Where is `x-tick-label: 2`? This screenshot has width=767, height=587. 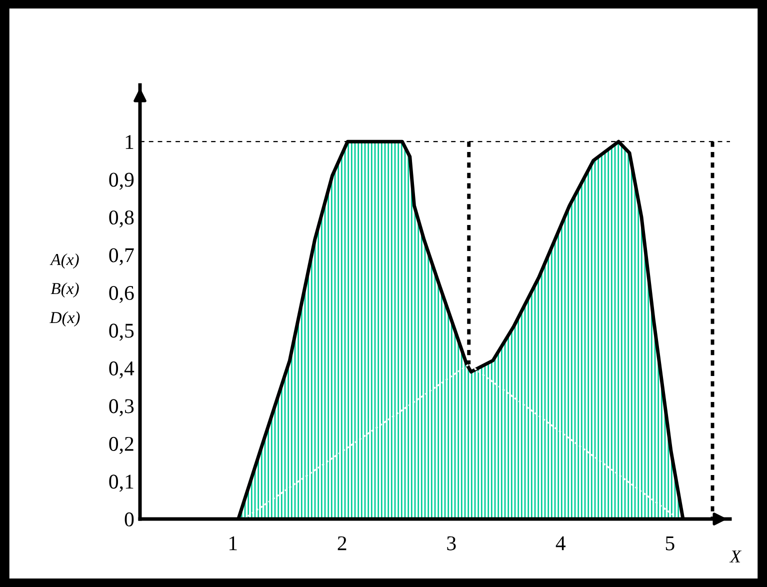
x-tick-label: 2 is located at coordinates (342, 543).